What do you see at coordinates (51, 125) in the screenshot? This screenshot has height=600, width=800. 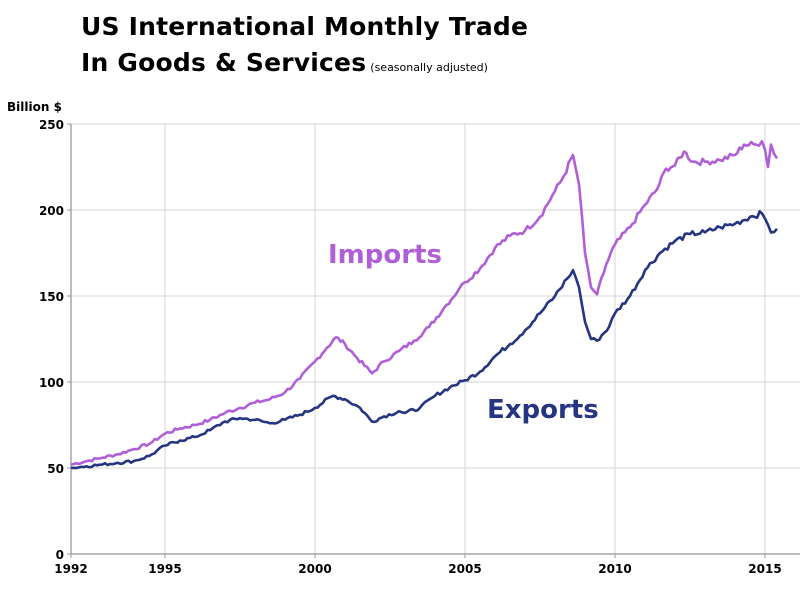 I see `y-tick-label: 250` at bounding box center [51, 125].